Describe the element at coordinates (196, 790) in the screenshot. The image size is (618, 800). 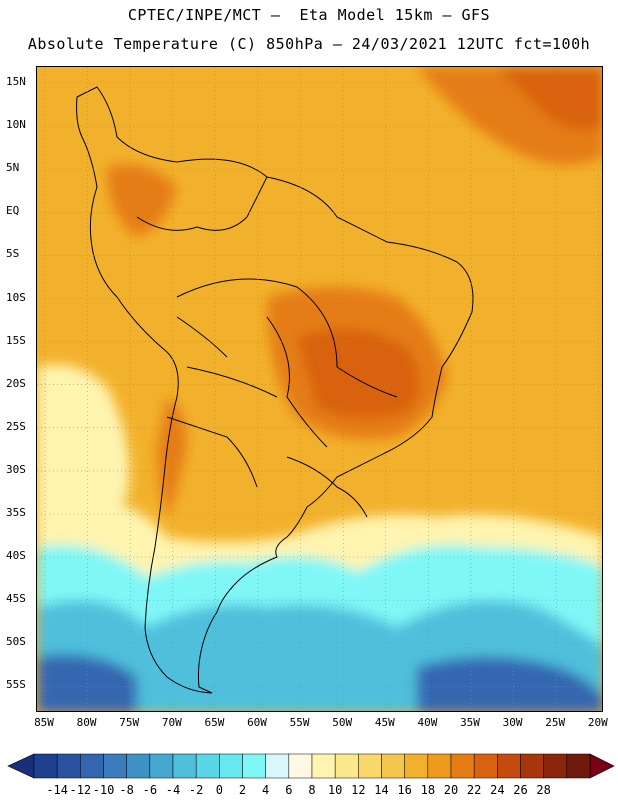
I see `colorbar-label: -2` at that location.